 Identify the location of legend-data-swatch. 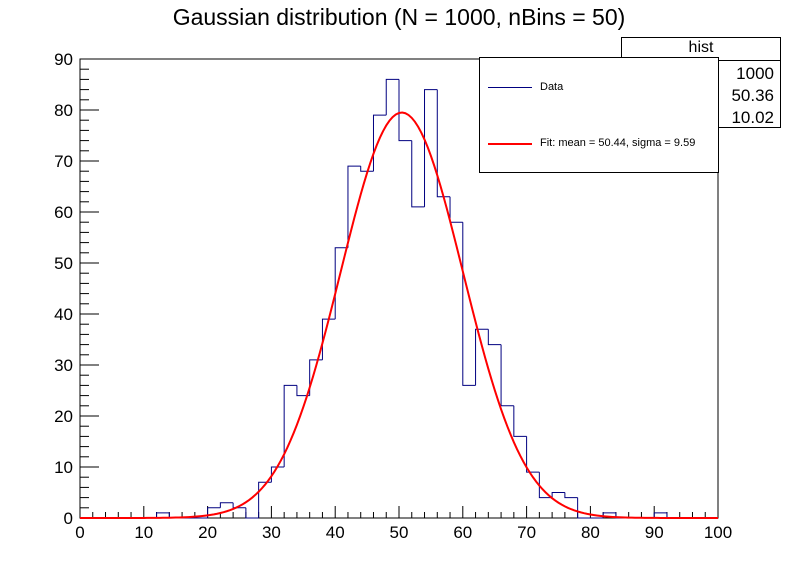
(510, 87).